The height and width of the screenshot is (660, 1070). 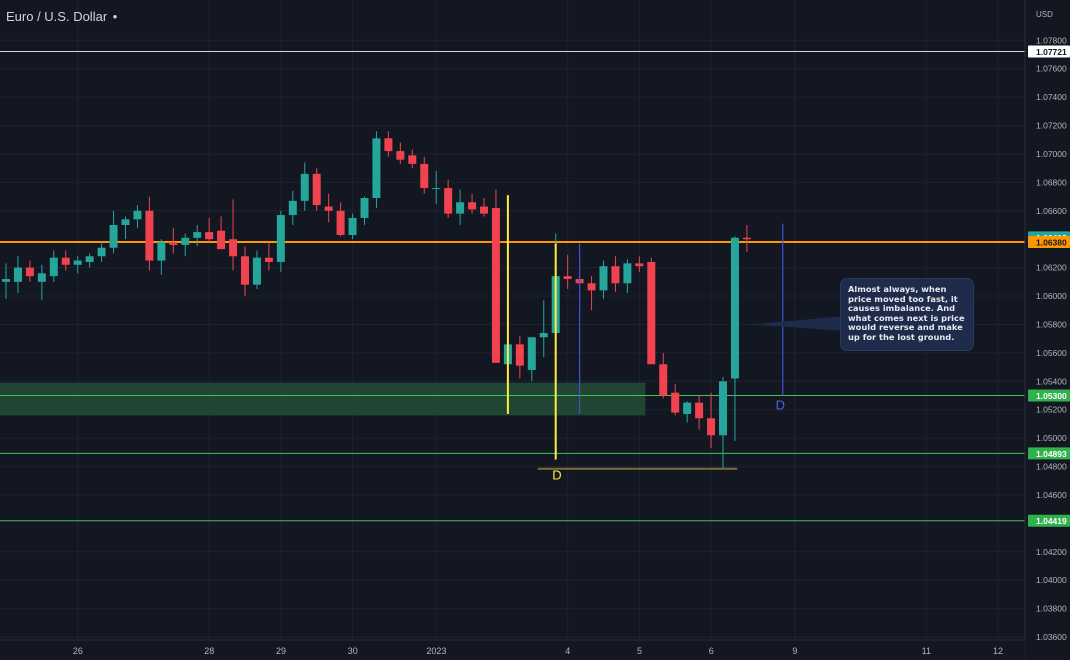 I want to click on price-tick-label: 1.05400, so click(x=1051, y=381).